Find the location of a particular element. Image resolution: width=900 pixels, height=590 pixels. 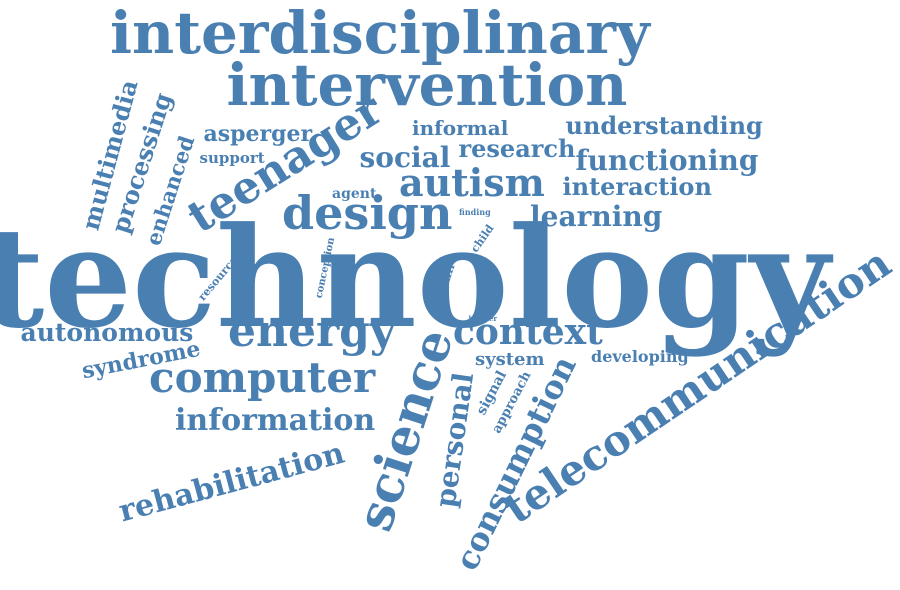

word-system: system is located at coordinates (510, 359).